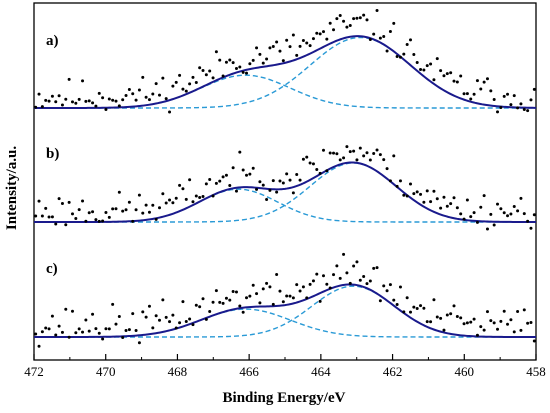 This screenshot has height=413, width=550. I want to click on panel-label-2: b), so click(52, 154).